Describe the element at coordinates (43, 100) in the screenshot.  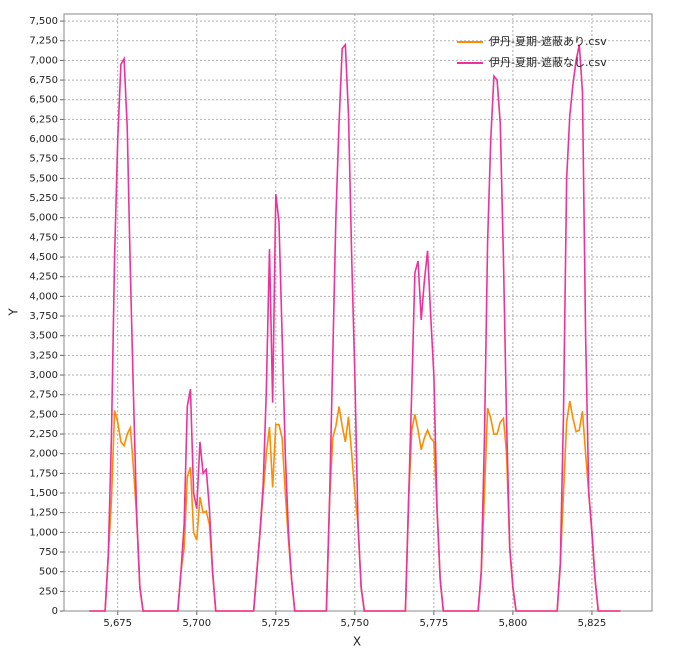
I see `y-tick-label: 6,500` at that location.